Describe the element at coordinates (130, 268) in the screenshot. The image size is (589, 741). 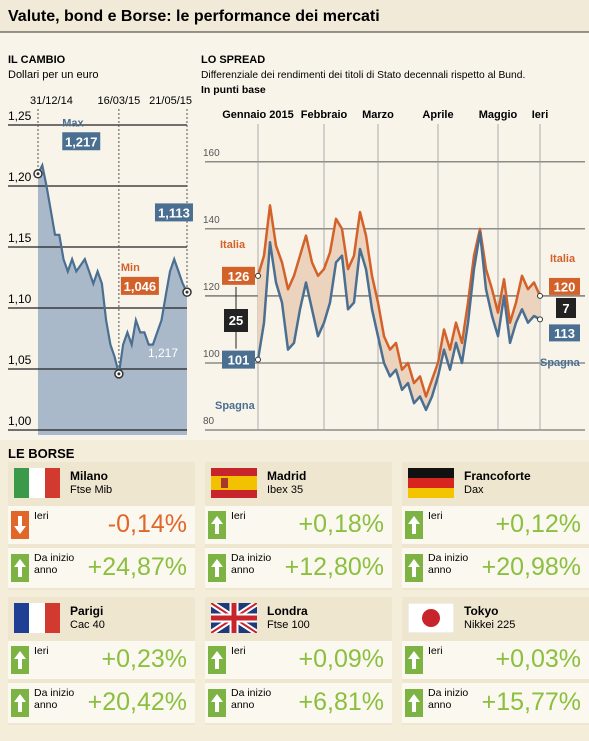
I see `annotation: Min` at that location.